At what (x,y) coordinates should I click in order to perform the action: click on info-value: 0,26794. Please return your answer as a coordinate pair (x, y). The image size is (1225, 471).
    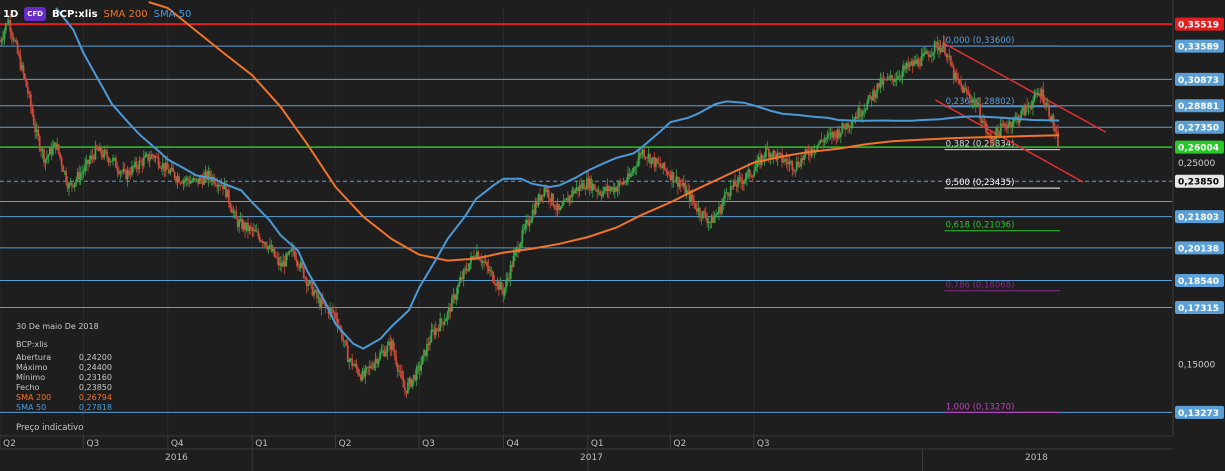
    Looking at the image, I should click on (95, 397).